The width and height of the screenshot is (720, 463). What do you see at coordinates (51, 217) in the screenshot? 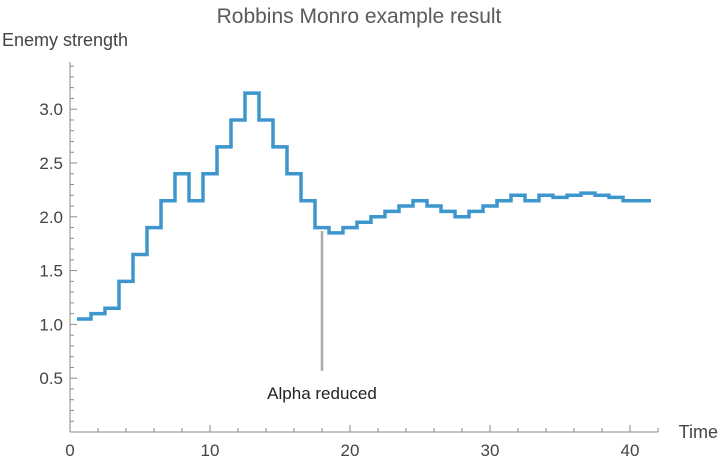
I see `y-tick-label: 2.0` at bounding box center [51, 217].